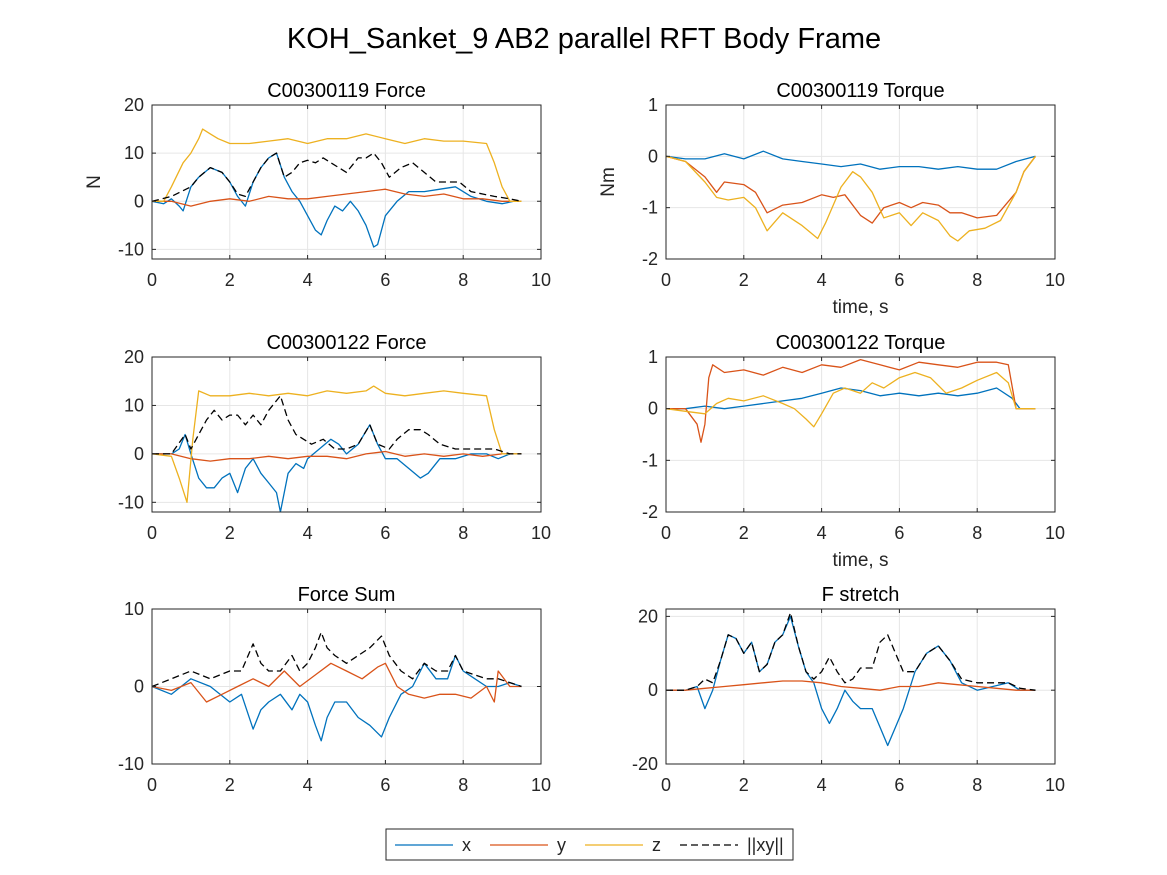 The height and width of the screenshot is (875, 1167). Describe the element at coordinates (466, 845) in the screenshot. I see `legend-label-x: x` at that location.